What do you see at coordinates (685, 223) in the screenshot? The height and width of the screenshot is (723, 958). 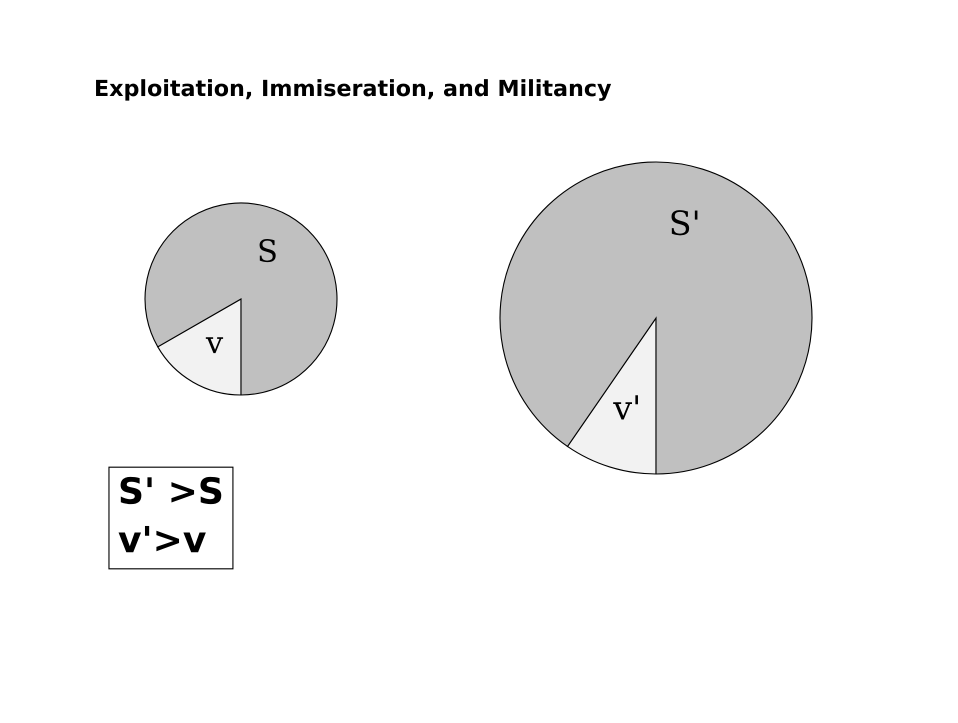 I see `slice-label: S'` at bounding box center [685, 223].